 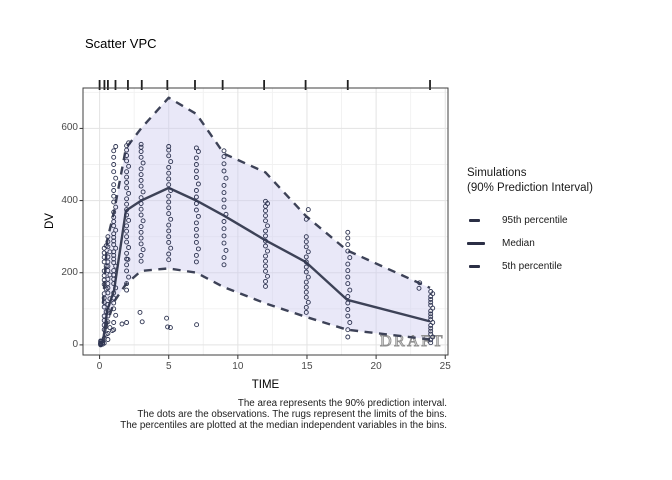 I want to click on draft-watermark: DRAFT, so click(x=412, y=341).